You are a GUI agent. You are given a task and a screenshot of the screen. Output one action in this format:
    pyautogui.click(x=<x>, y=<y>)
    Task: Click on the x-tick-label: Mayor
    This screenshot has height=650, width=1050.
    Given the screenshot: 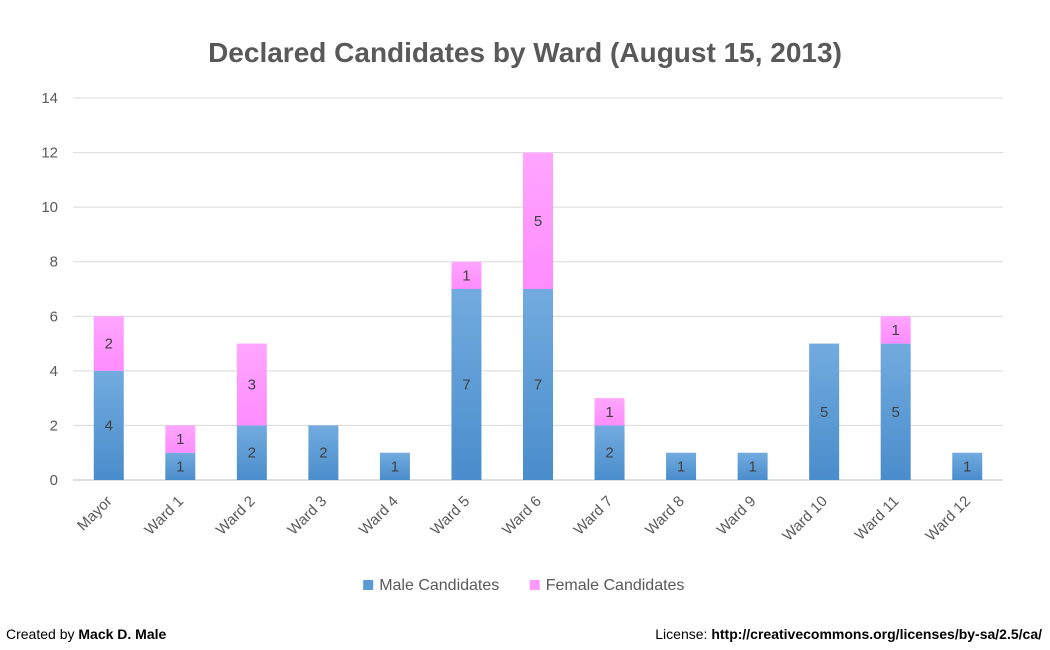 What is the action you would take?
    pyautogui.click(x=94, y=513)
    